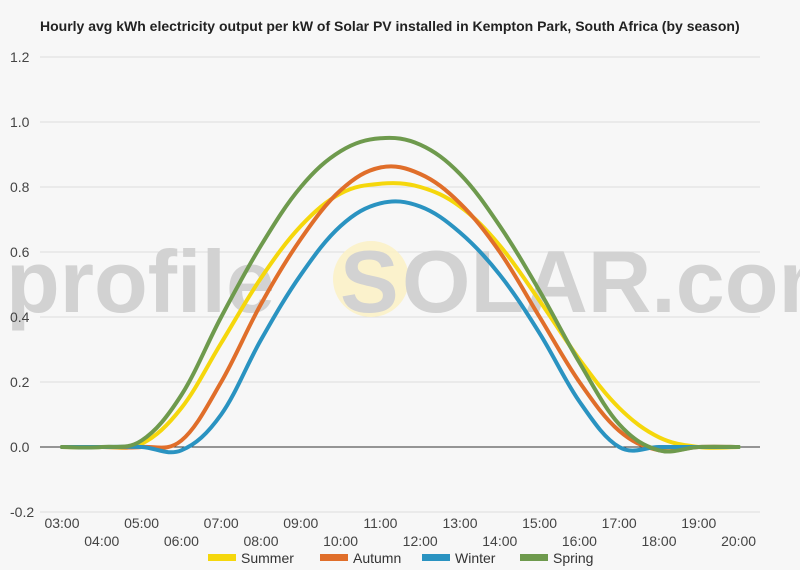 The height and width of the screenshot is (570, 800). What do you see at coordinates (20, 122) in the screenshot?
I see `y-tick-label: 1.0` at bounding box center [20, 122].